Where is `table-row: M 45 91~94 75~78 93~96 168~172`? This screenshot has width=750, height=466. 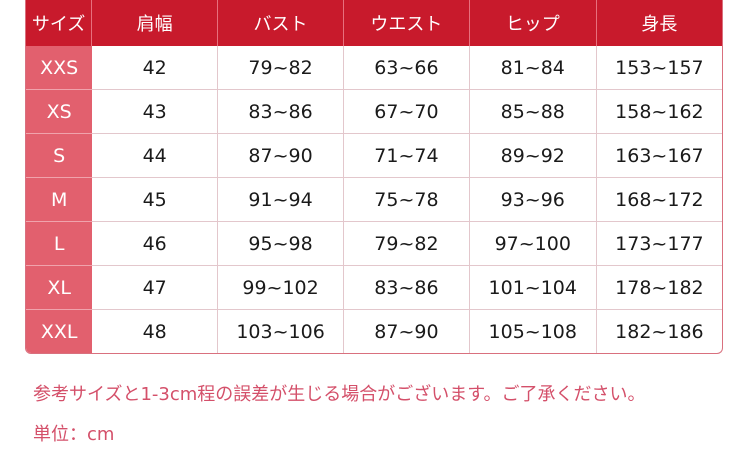
table-row: M 45 91~94 75~78 93~96 168~172 is located at coordinates (374, 200).